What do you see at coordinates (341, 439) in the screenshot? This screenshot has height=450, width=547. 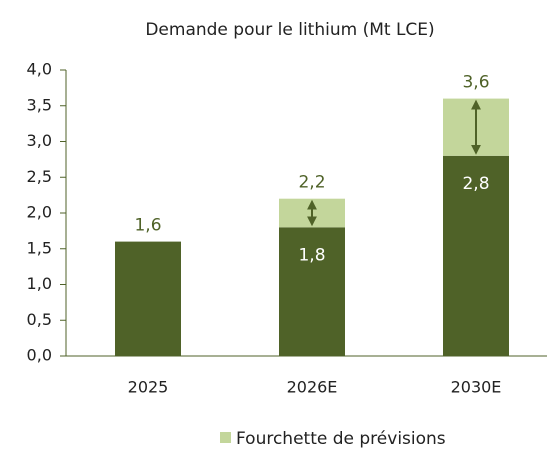 I see `legend-label: Fourchette de prévisions` at bounding box center [341, 439].